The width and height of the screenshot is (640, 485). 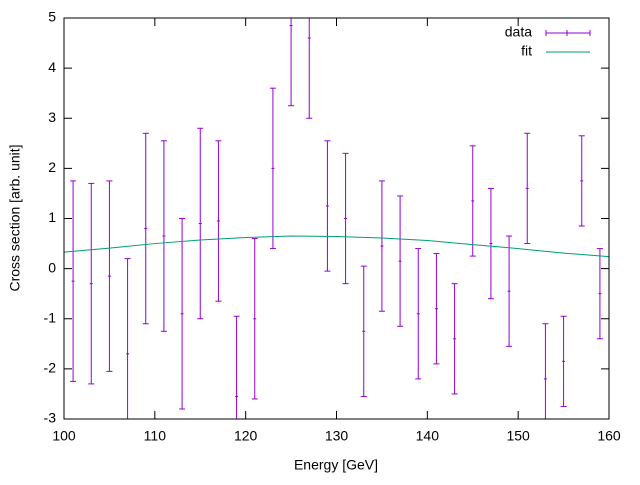 I want to click on y-tick-label: -2, so click(x=50, y=368).